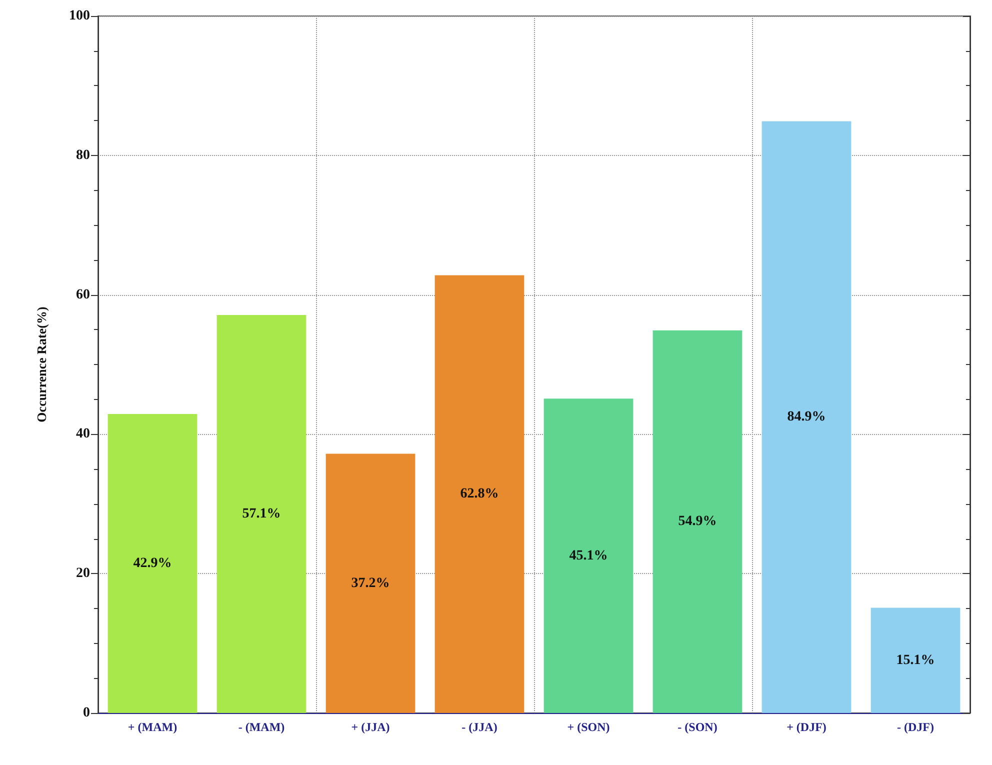  I want to click on x-tick-label: - (MAM), so click(261, 727).